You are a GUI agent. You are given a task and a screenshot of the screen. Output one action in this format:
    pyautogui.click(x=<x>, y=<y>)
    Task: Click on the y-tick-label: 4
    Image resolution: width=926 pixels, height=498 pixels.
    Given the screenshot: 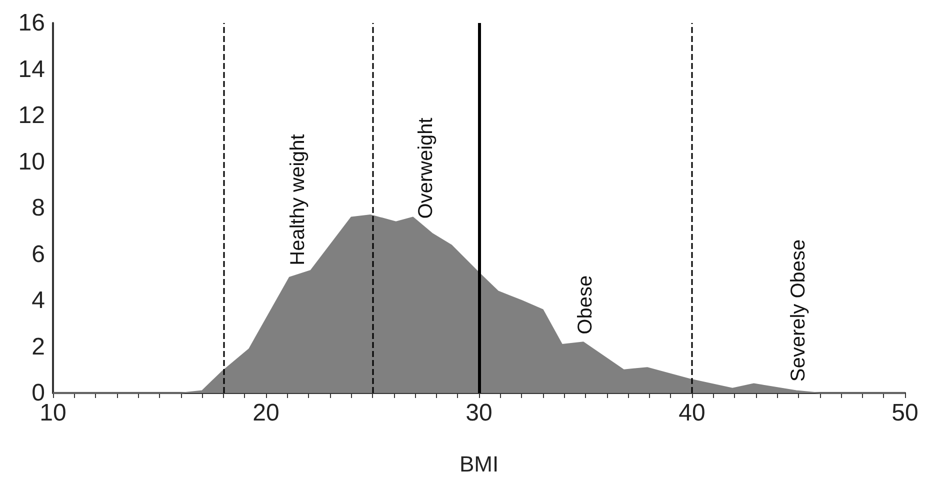 What is the action you would take?
    pyautogui.click(x=38, y=300)
    